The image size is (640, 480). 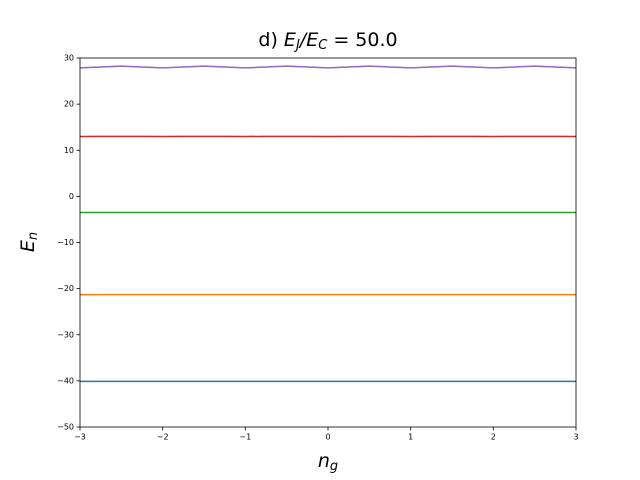 I want to click on chart-title: d) EJ/EC = 50.0, so click(x=327, y=41).